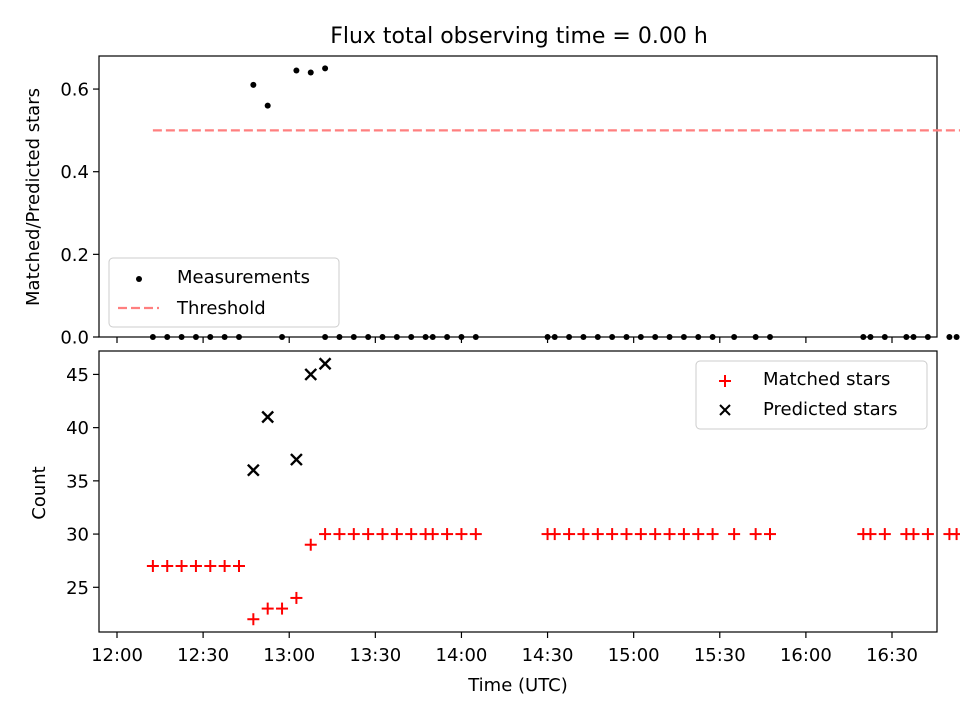  Describe the element at coordinates (519, 36) in the screenshot. I see `chart-title: Flux total observing time = 0.00 h` at that location.